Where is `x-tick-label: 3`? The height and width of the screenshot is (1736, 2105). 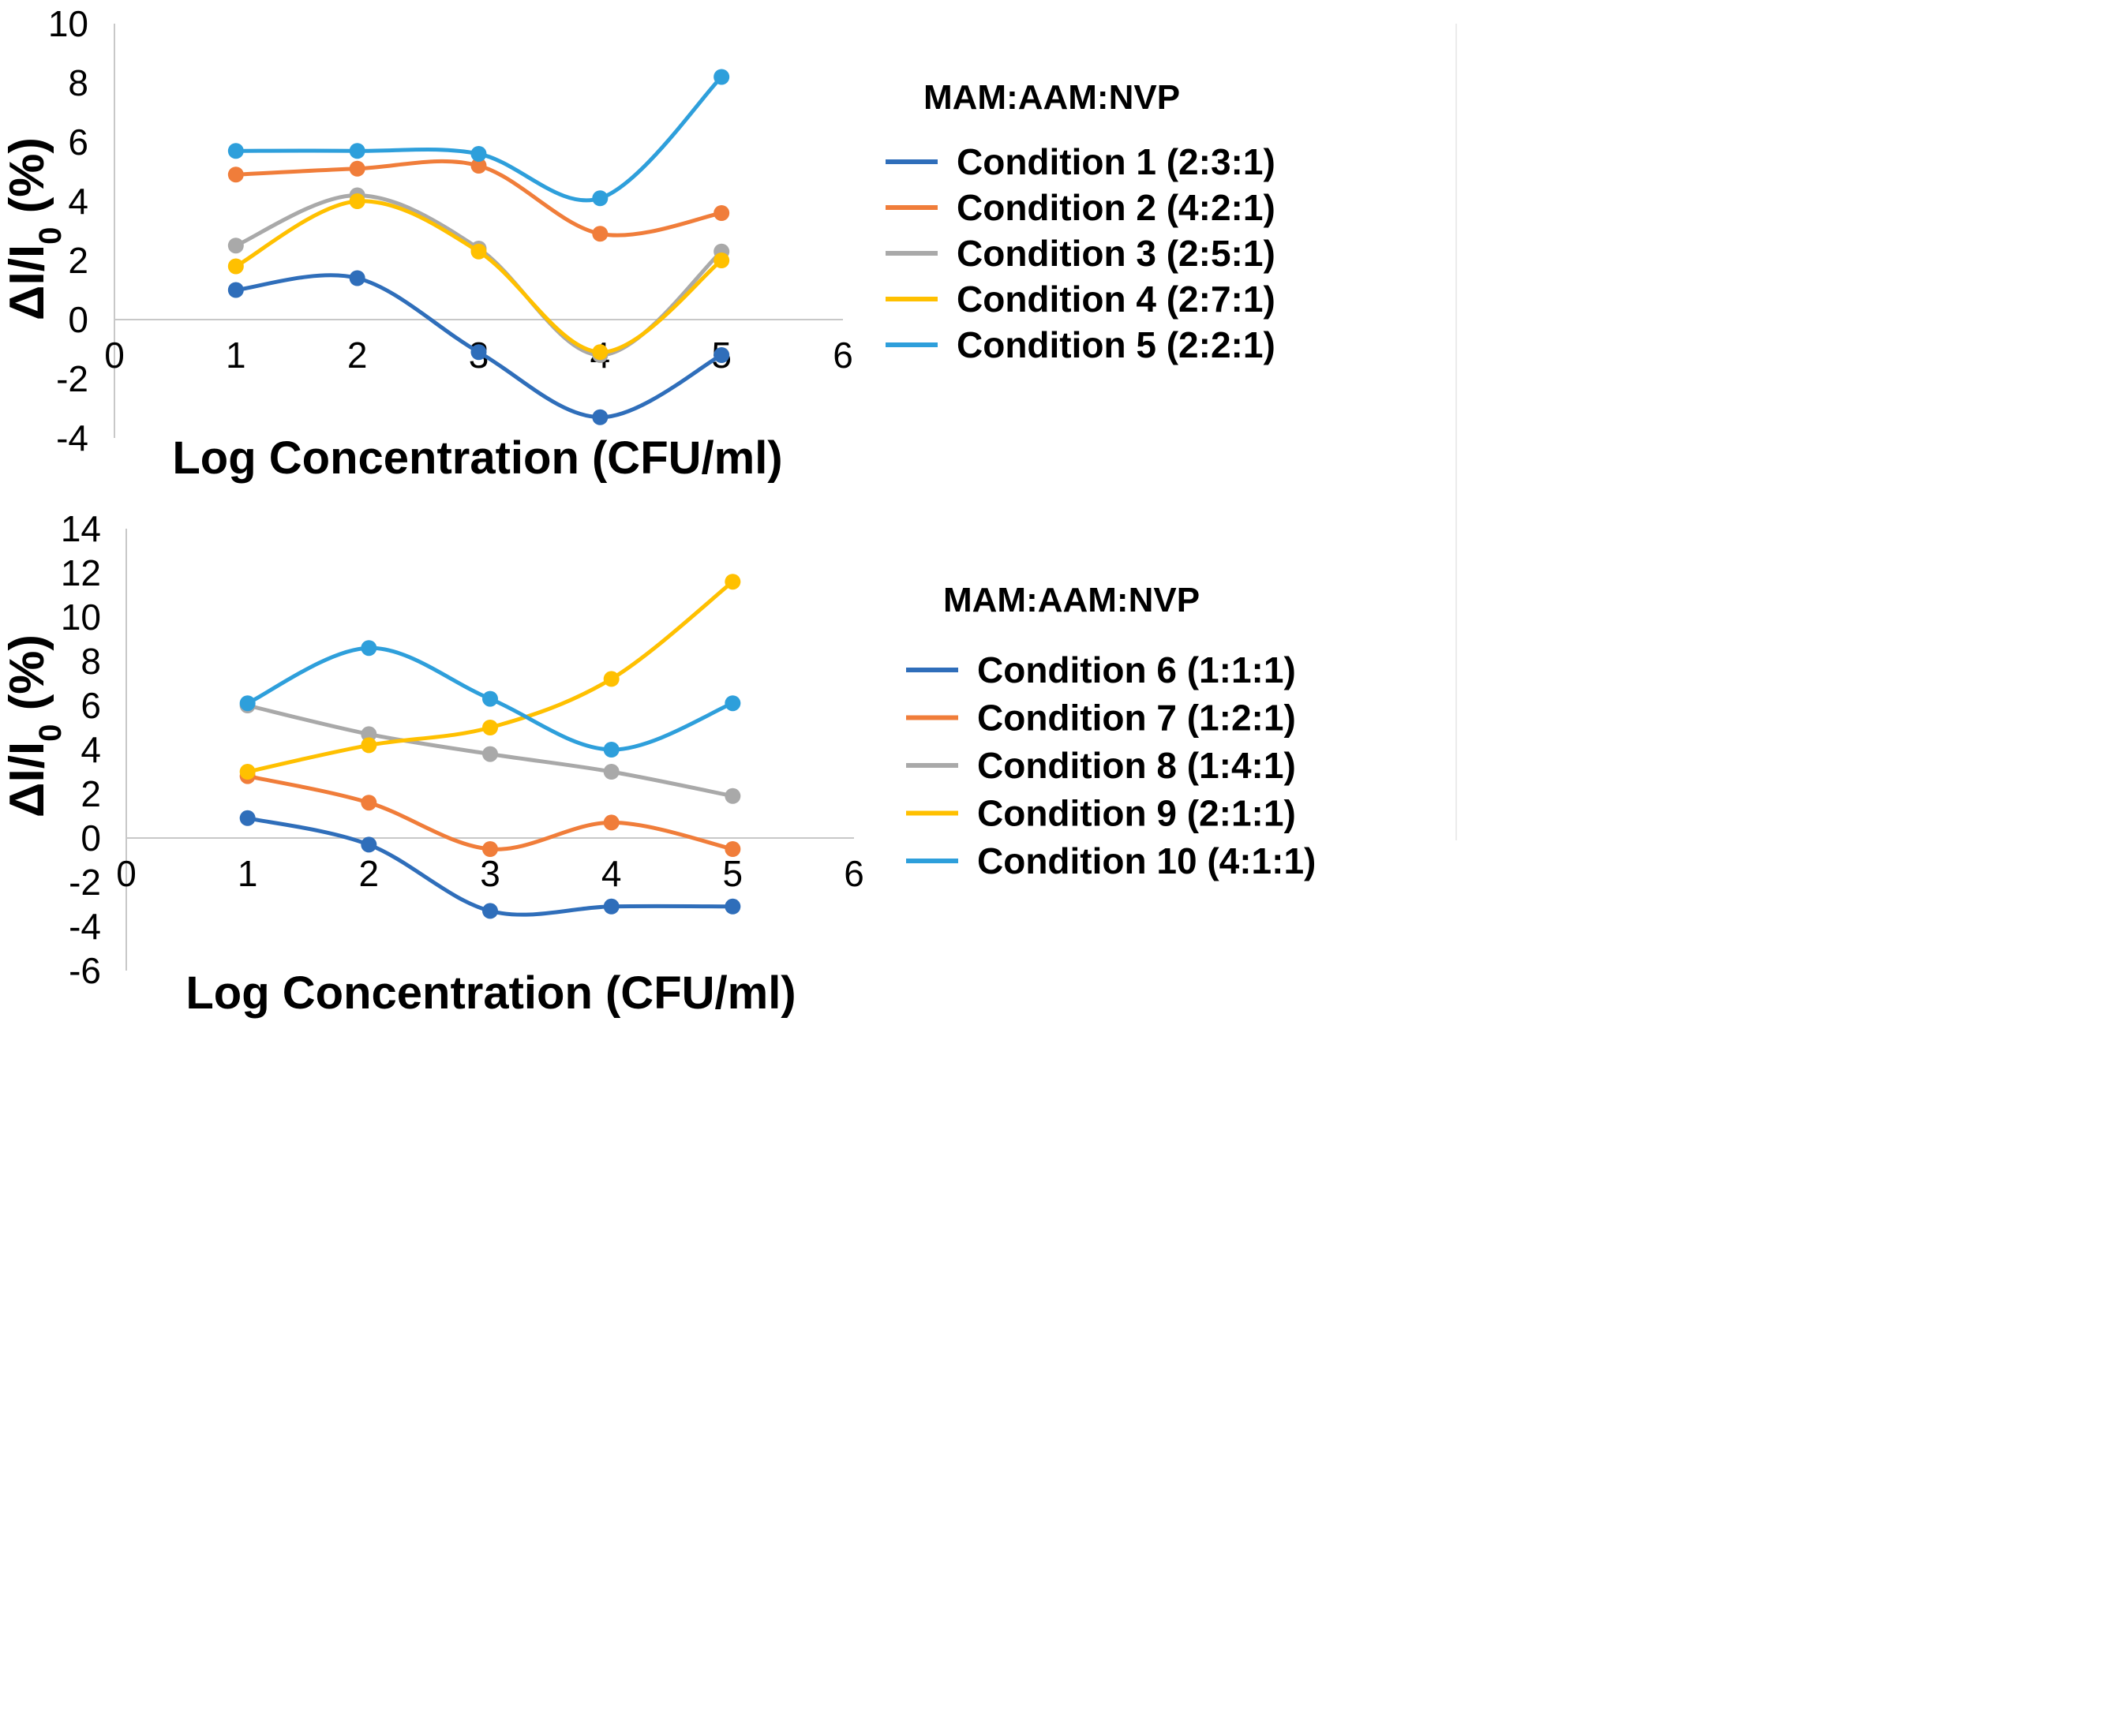
x-tick-label: 3 is located at coordinates (490, 873).